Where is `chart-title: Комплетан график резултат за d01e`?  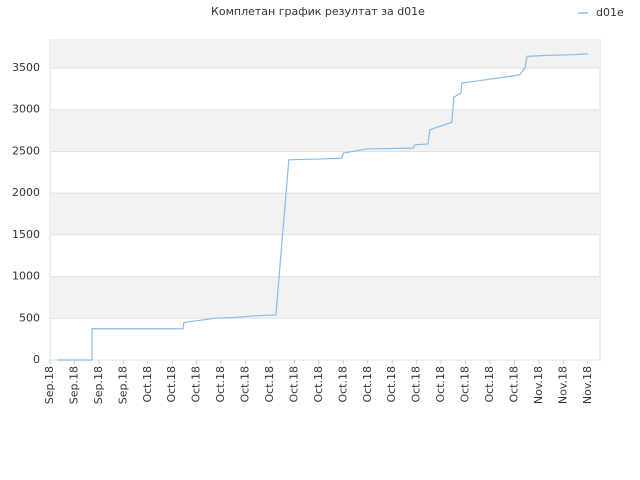
chart-title: Комплетан график резултат за d01e is located at coordinates (318, 11).